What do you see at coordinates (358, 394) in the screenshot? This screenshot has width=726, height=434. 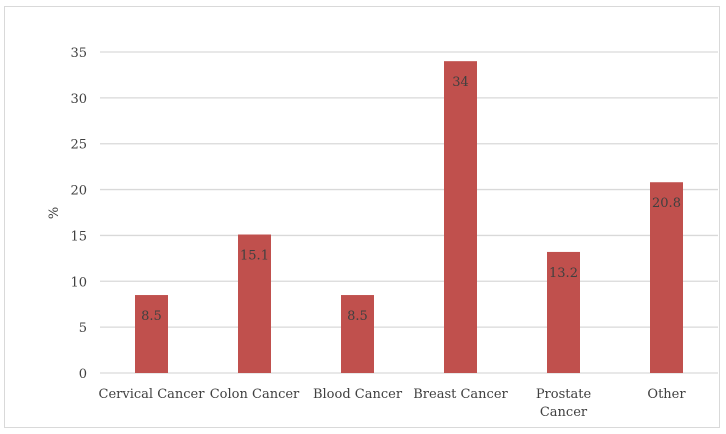 I see `x-category-label: Blood Cancer` at bounding box center [358, 394].